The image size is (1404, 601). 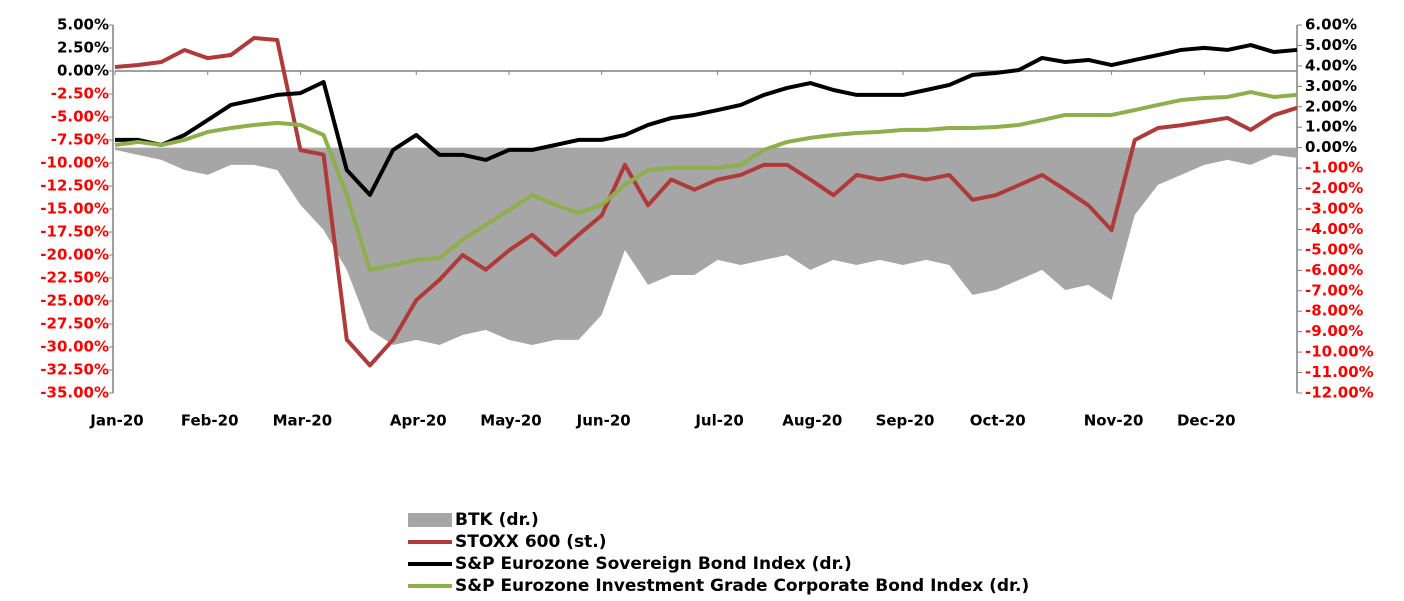 I want to click on y-tick-label: -2.50%, so click(x=80, y=94).